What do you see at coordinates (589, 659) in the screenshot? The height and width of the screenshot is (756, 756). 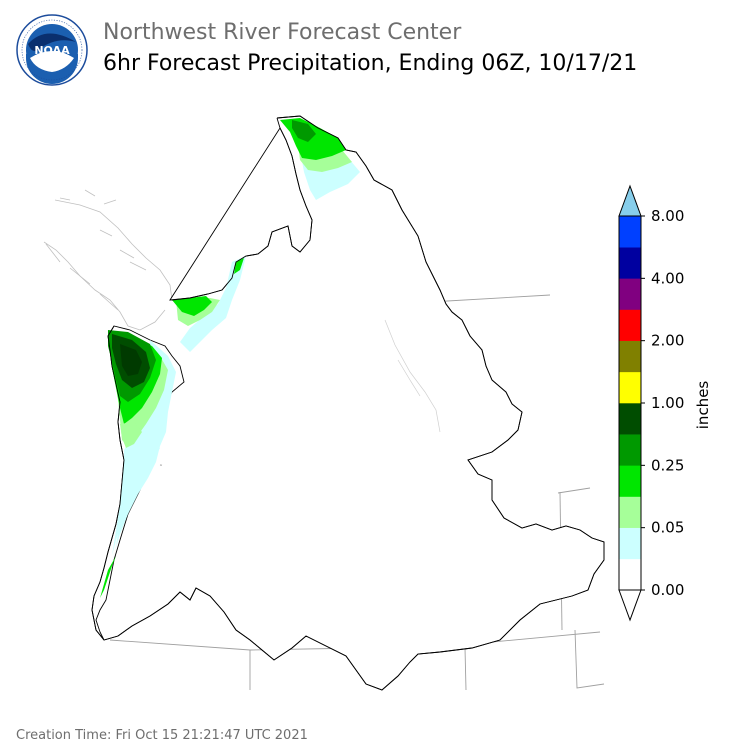 I see `nv-id-ut-border` at bounding box center [589, 659].